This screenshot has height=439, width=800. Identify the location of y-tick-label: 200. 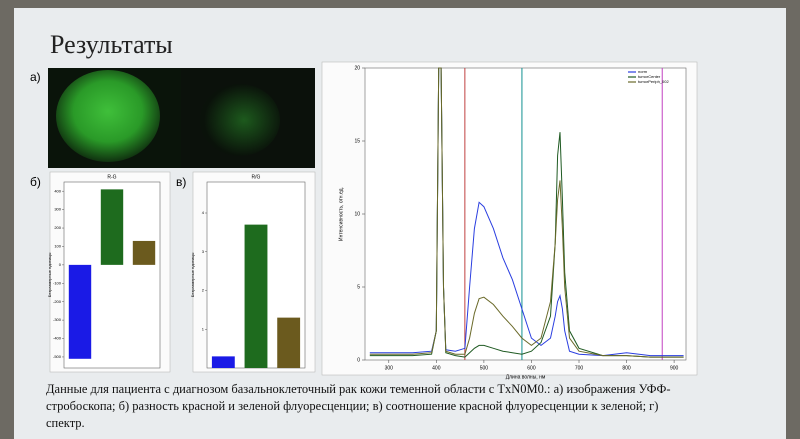
(57, 227).